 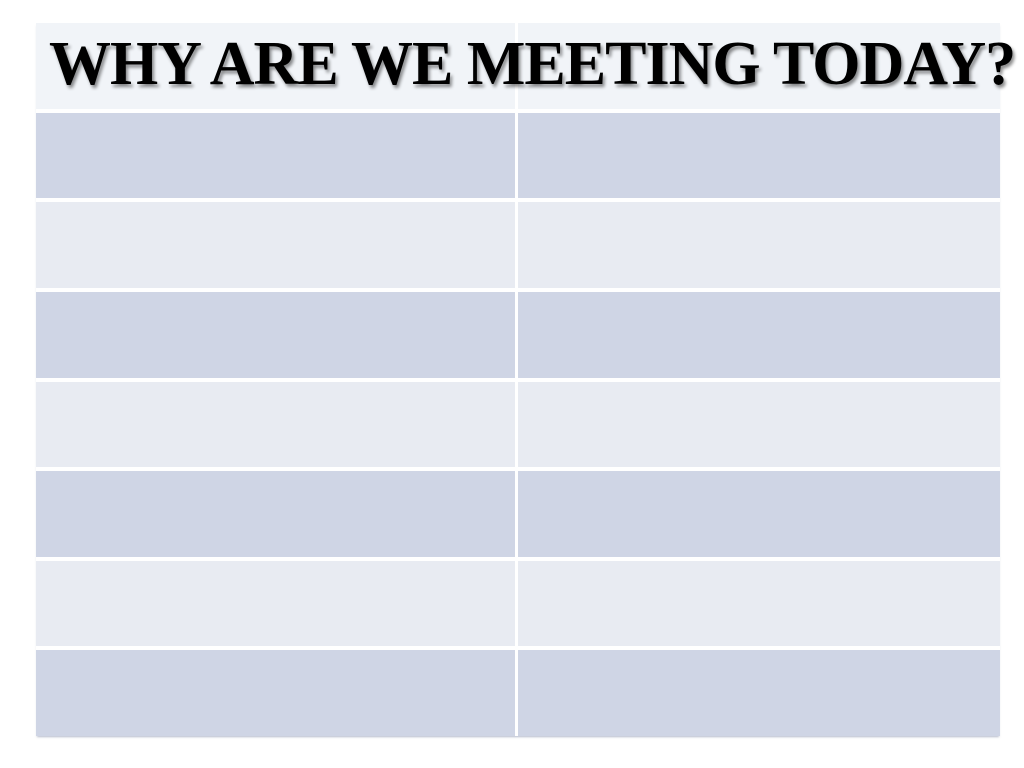 What do you see at coordinates (759, 66) in the screenshot?
I see `header-cell-right` at bounding box center [759, 66].